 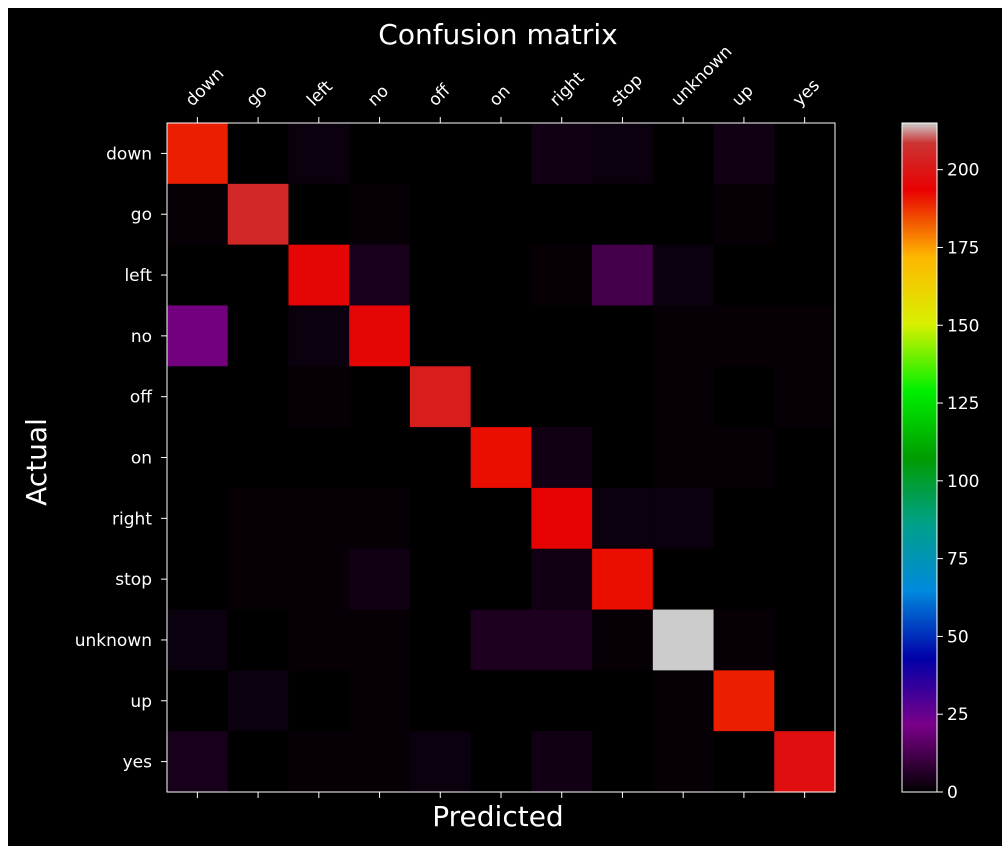 I want to click on x-tick-label: up, so click(x=742, y=95).